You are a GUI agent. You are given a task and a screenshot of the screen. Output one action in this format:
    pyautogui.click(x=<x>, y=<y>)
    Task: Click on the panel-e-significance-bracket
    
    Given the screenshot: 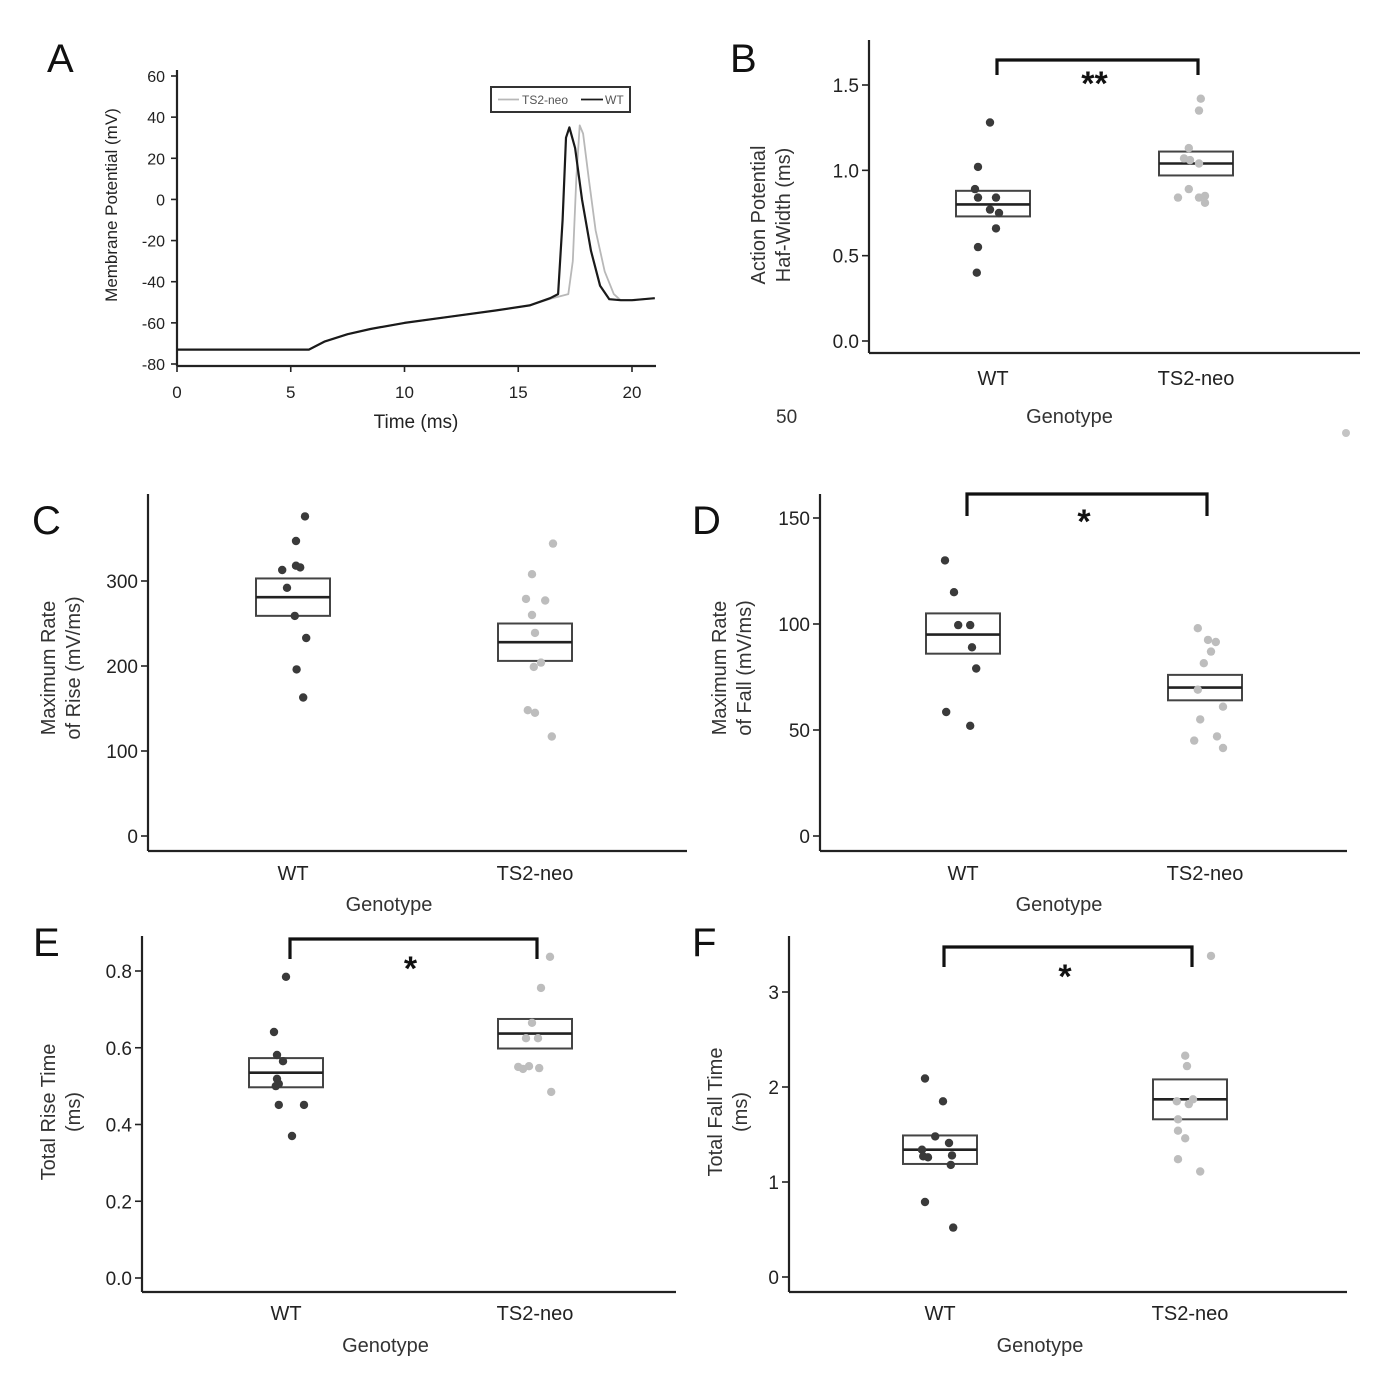 What is the action you would take?
    pyautogui.click(x=413, y=948)
    